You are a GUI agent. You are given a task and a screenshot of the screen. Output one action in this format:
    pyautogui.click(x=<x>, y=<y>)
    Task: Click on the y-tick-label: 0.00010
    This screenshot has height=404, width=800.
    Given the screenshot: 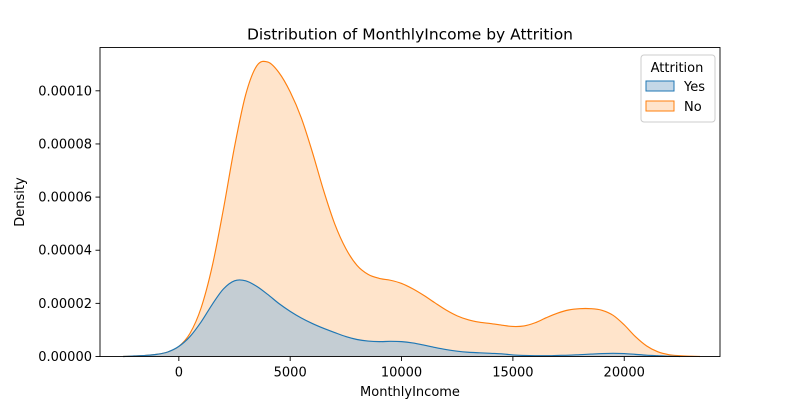 What is the action you would take?
    pyautogui.click(x=65, y=91)
    